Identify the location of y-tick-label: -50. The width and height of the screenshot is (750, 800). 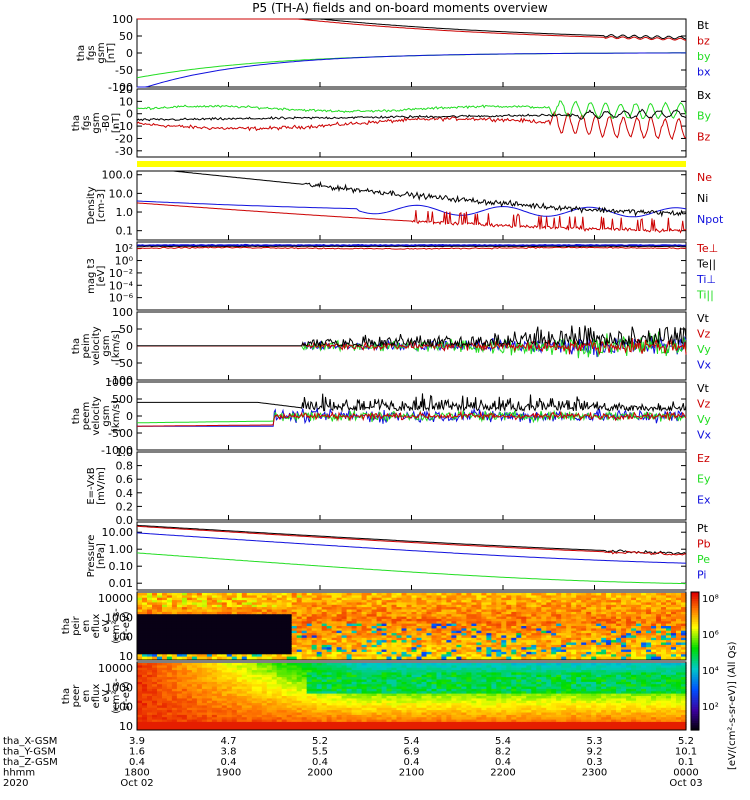
(124, 363).